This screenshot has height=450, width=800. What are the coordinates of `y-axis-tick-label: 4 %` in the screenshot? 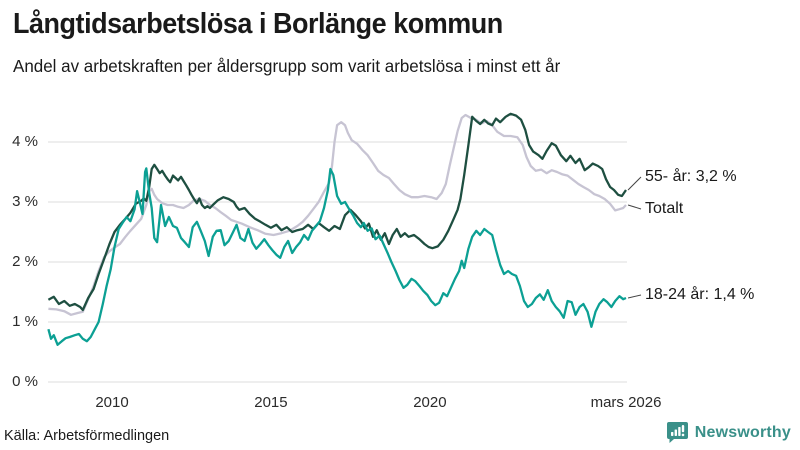 It's located at (25, 141).